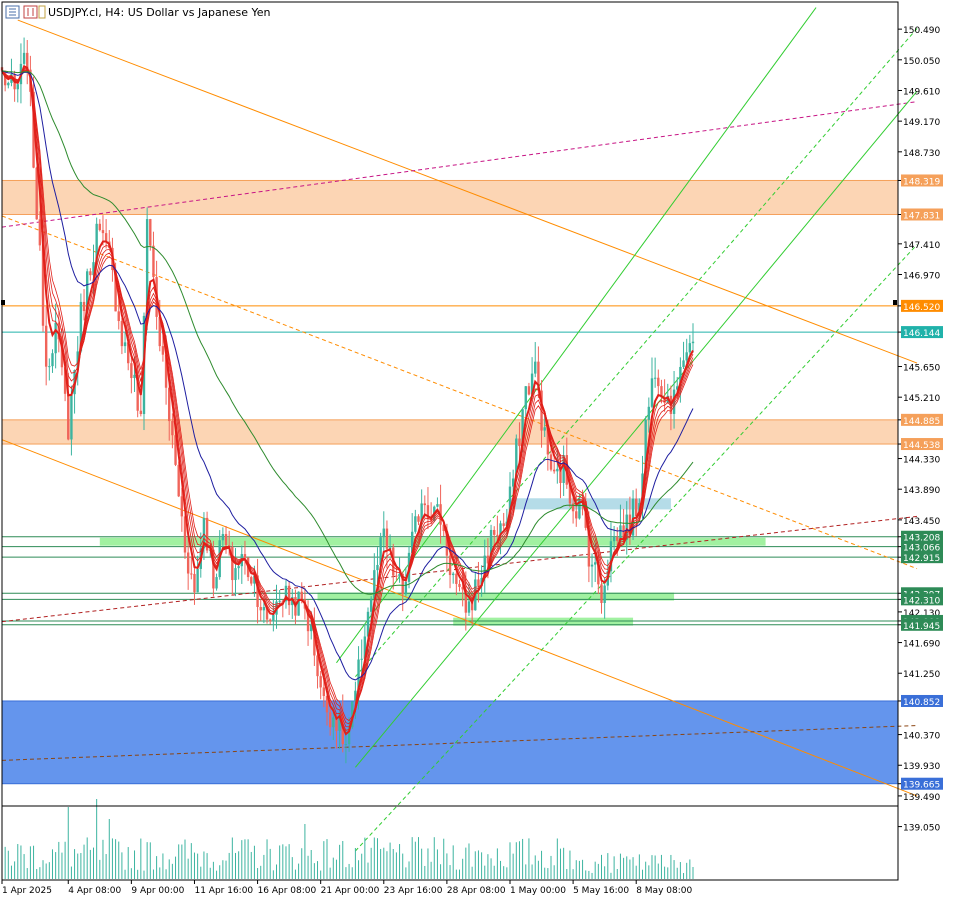  Describe the element at coordinates (30, 12) in the screenshot. I see `chart-candles-icon` at that location.